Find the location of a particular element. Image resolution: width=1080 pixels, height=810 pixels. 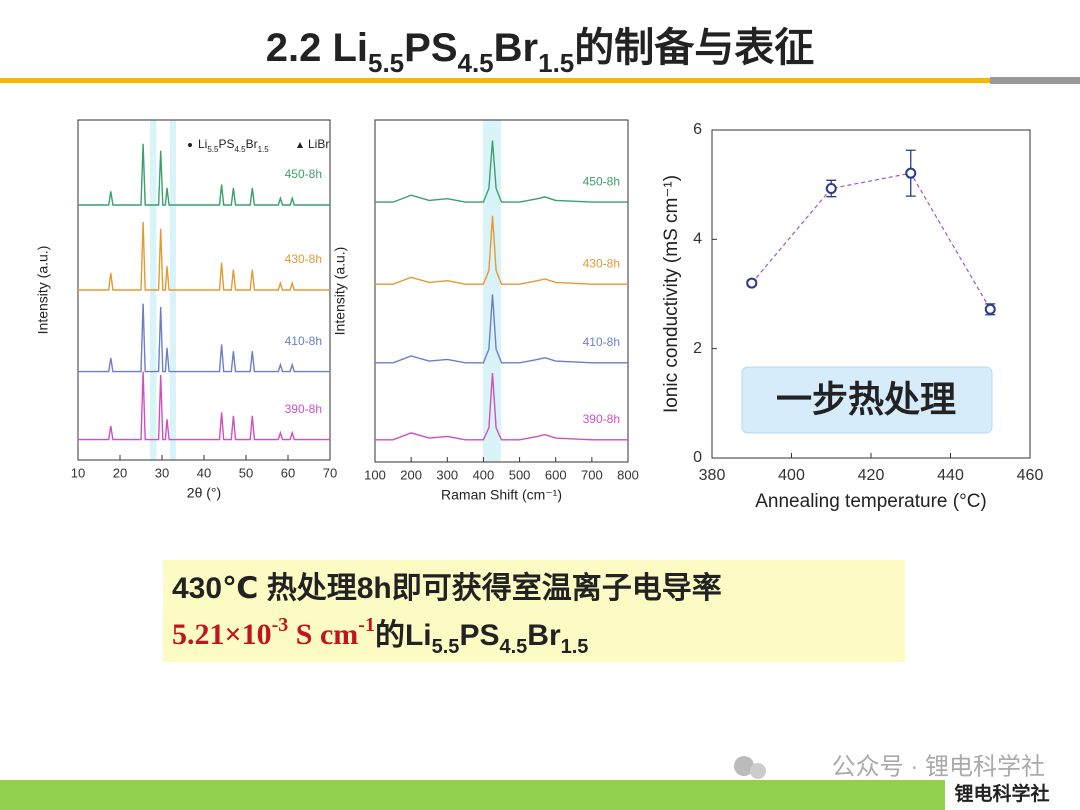

text-part: 的Li is located at coordinates (403, 635).